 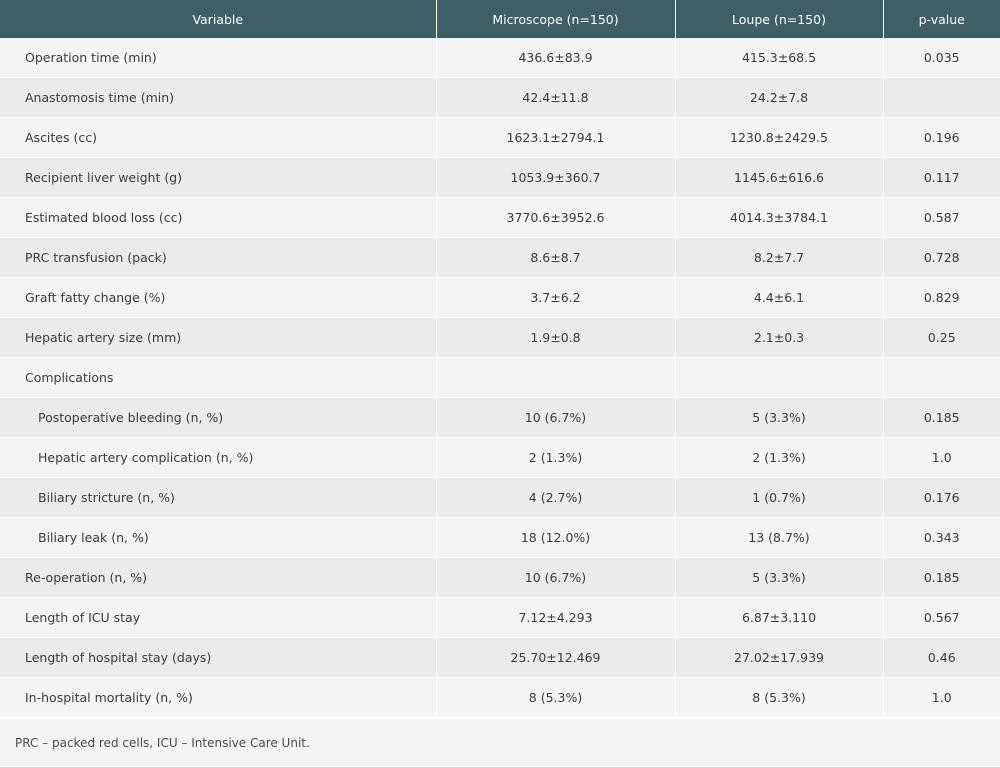 What do you see at coordinates (218, 217) in the screenshot?
I see `cell-variable: Estimated blood loss (cc)` at bounding box center [218, 217].